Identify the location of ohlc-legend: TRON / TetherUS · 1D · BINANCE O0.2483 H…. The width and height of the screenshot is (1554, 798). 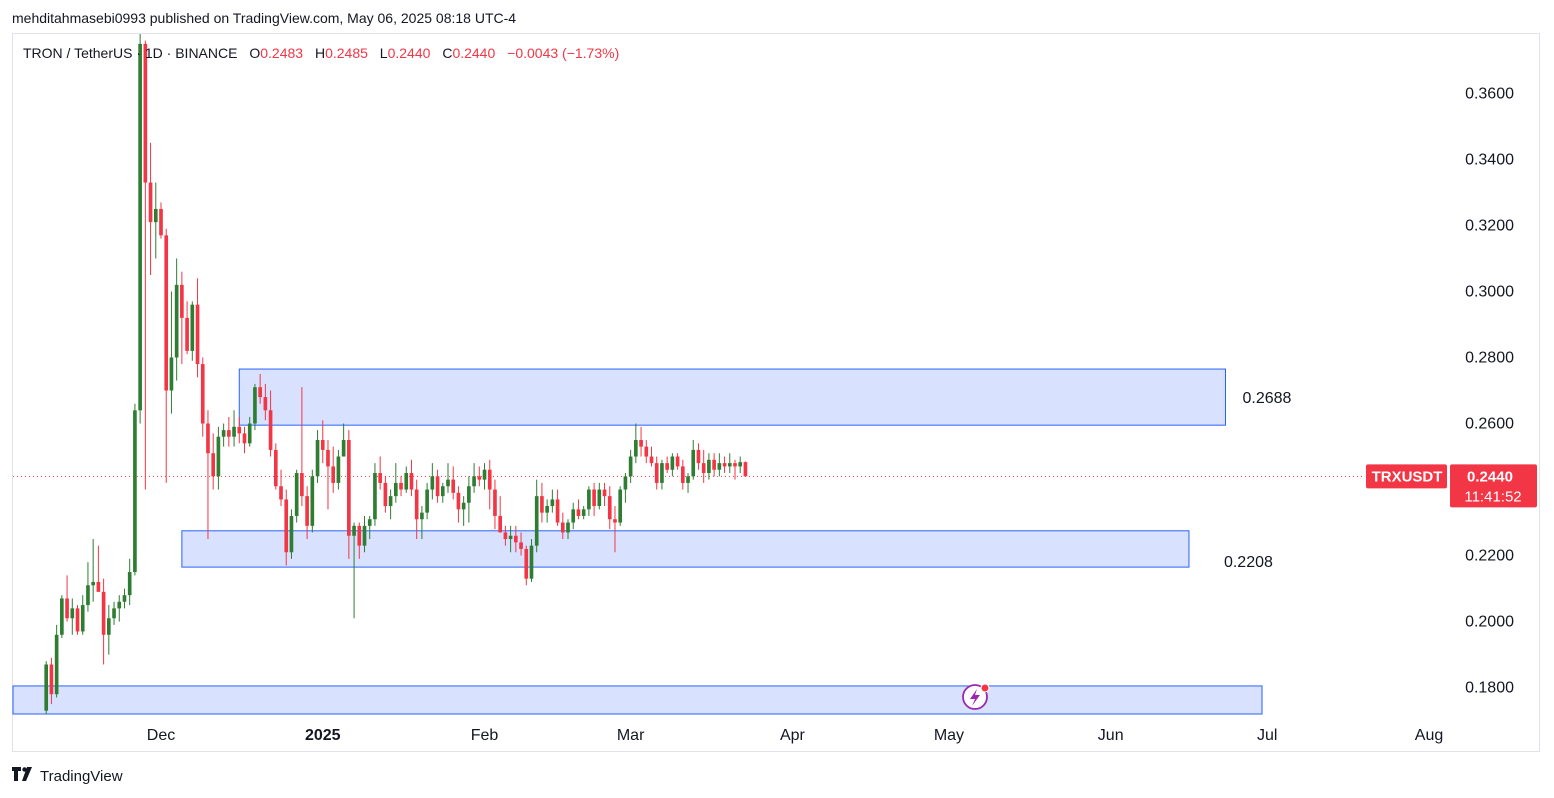
(321, 53).